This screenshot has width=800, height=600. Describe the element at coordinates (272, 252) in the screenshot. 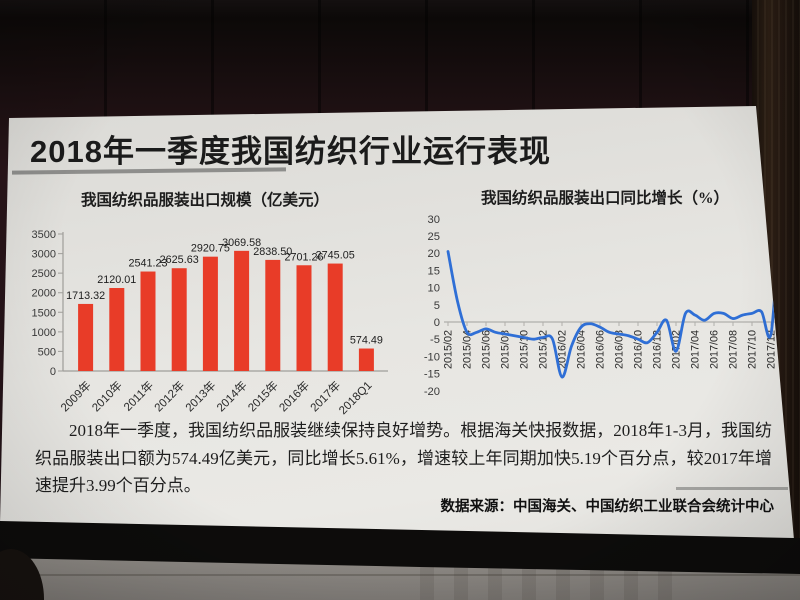

I see `bar-value-label: 2838.50` at that location.